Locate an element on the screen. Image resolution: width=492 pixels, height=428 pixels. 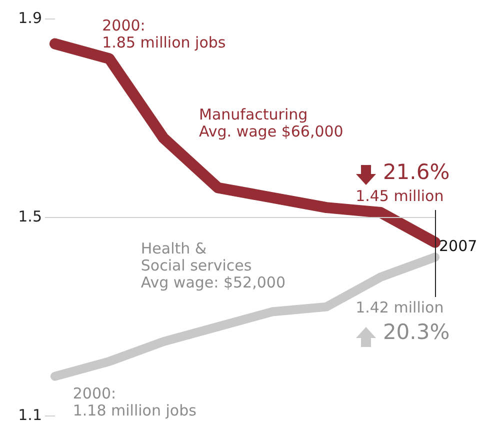
annotation: 2000: 1.85 million jobs is located at coordinates (164, 34).